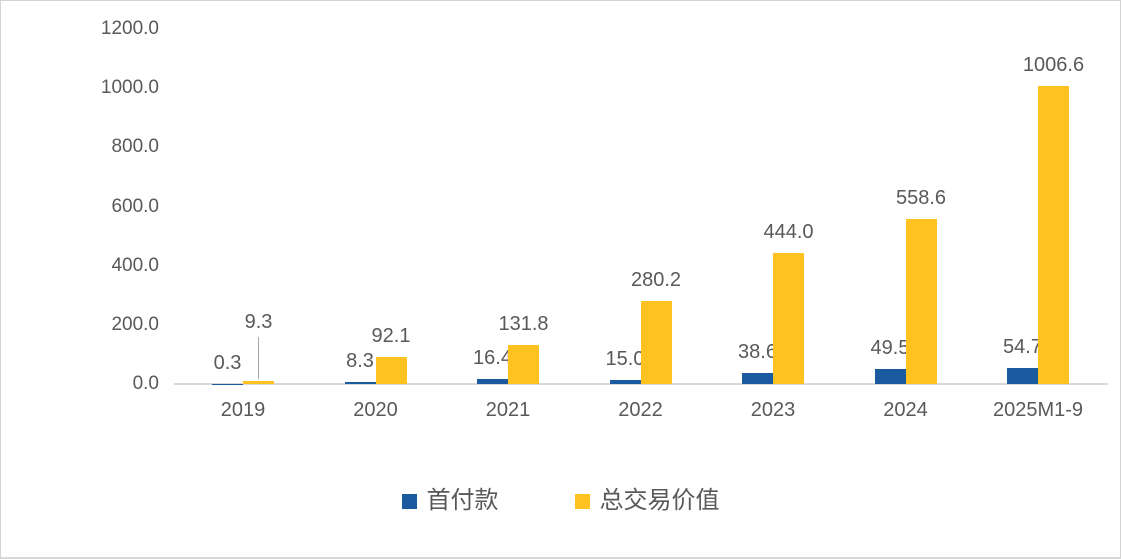 This screenshot has height=559, width=1121. I want to click on legend-item: 总交易价值, so click(647, 500).